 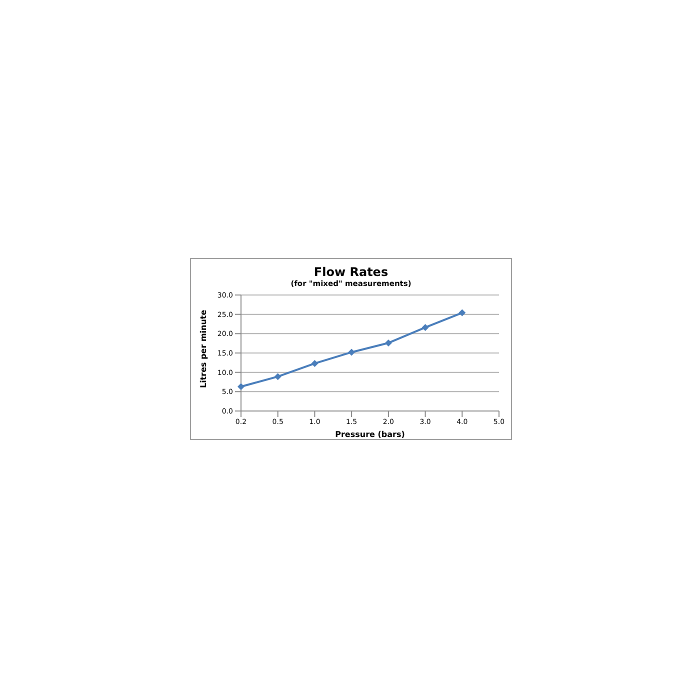 What do you see at coordinates (370, 434) in the screenshot?
I see `x-axis-title: Pressure (bars)` at bounding box center [370, 434].